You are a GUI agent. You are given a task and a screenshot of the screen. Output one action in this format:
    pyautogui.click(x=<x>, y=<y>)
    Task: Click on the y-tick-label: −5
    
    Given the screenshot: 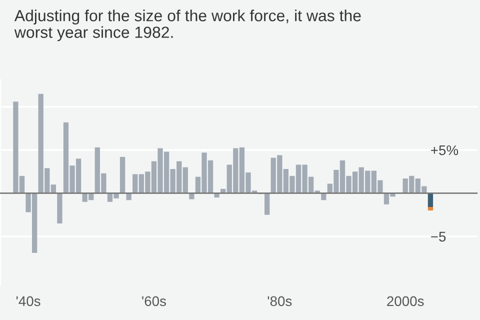 What is the action you would take?
    pyautogui.click(x=438, y=237)
    